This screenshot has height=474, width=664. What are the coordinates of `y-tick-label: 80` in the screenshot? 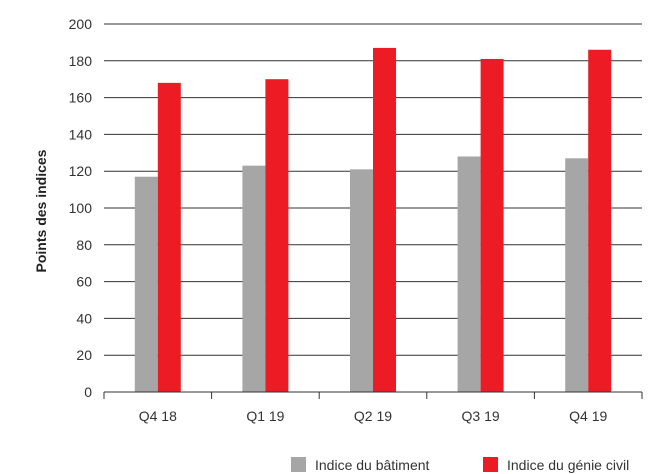 It's located at (84, 245).